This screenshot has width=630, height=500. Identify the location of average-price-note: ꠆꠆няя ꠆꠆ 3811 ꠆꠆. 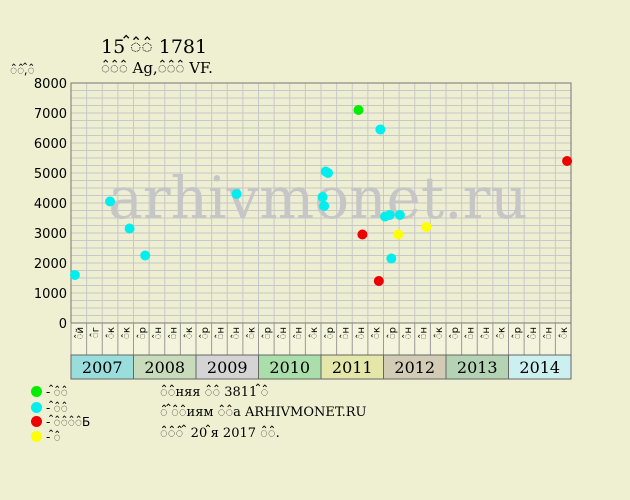
(214, 392).